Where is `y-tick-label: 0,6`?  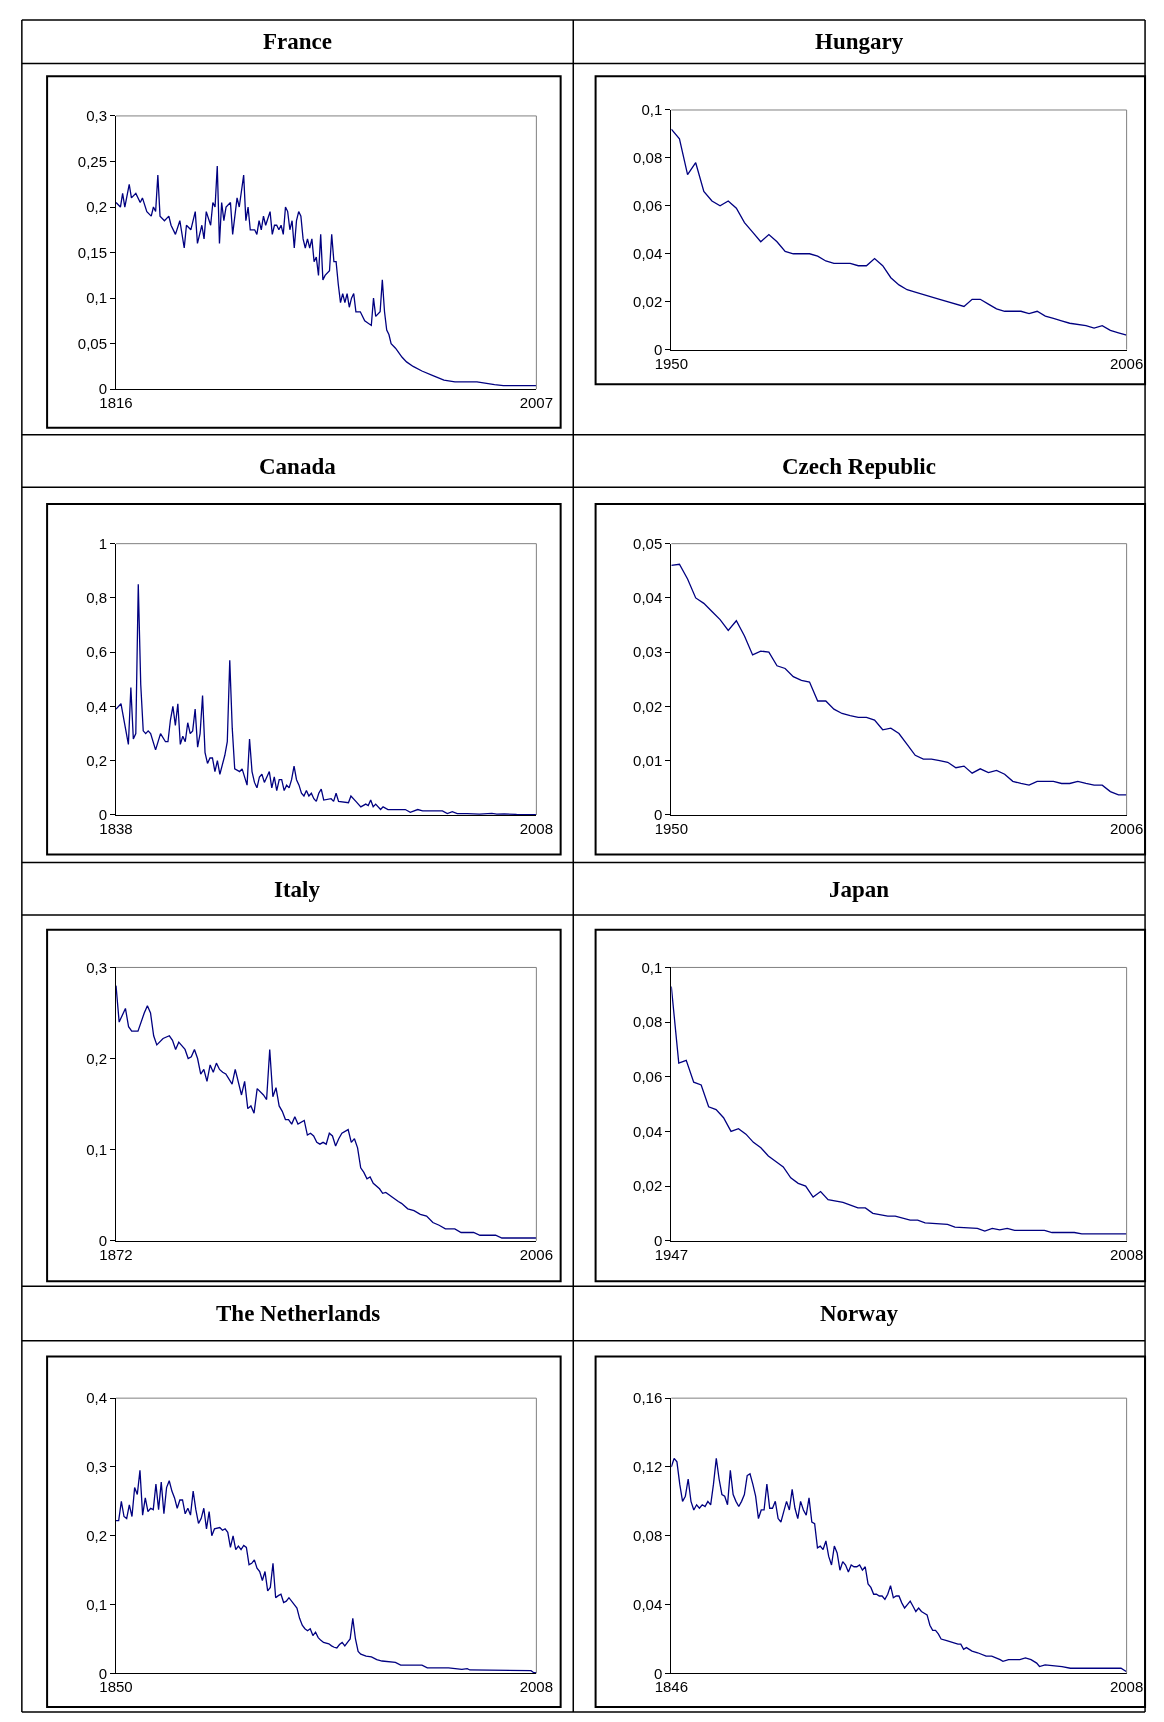 y-tick-label: 0,6 is located at coordinates (97, 652).